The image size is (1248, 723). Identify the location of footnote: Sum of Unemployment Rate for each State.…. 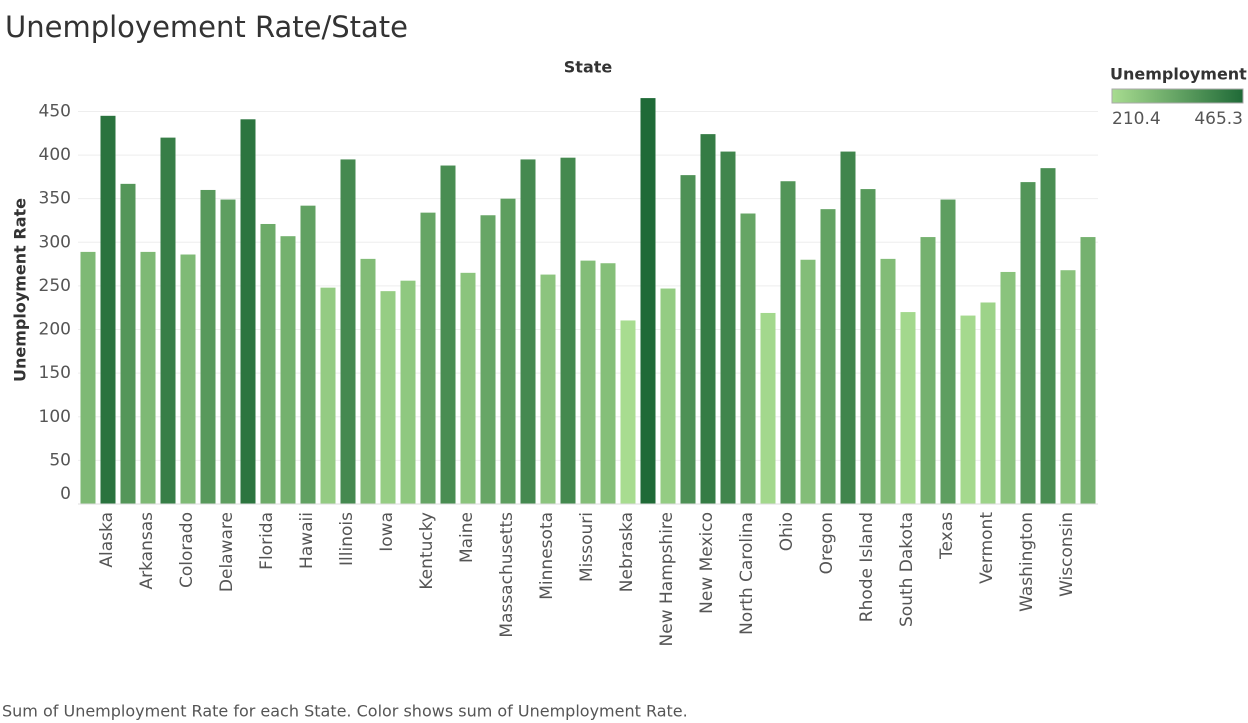
(345, 711).